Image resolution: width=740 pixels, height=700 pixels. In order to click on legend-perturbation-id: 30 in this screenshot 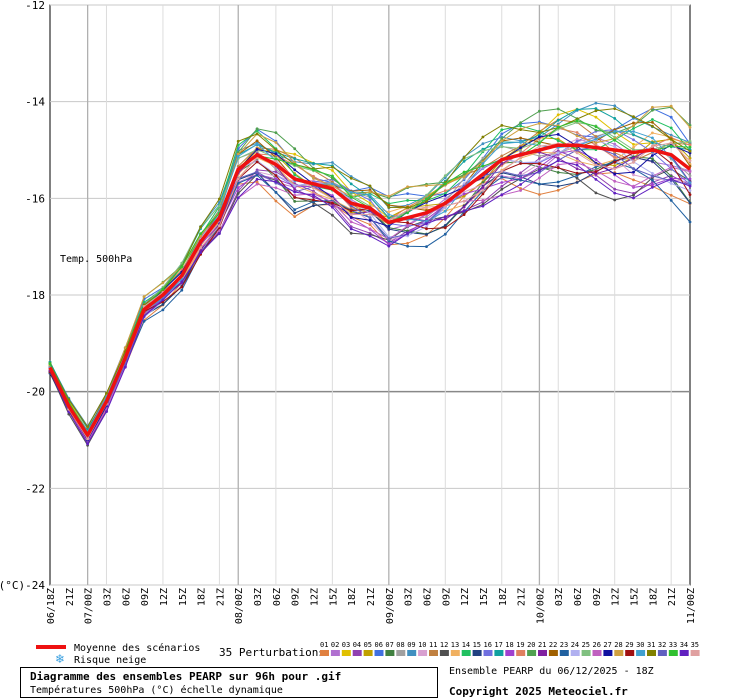, I will do `click(640, 645)`.